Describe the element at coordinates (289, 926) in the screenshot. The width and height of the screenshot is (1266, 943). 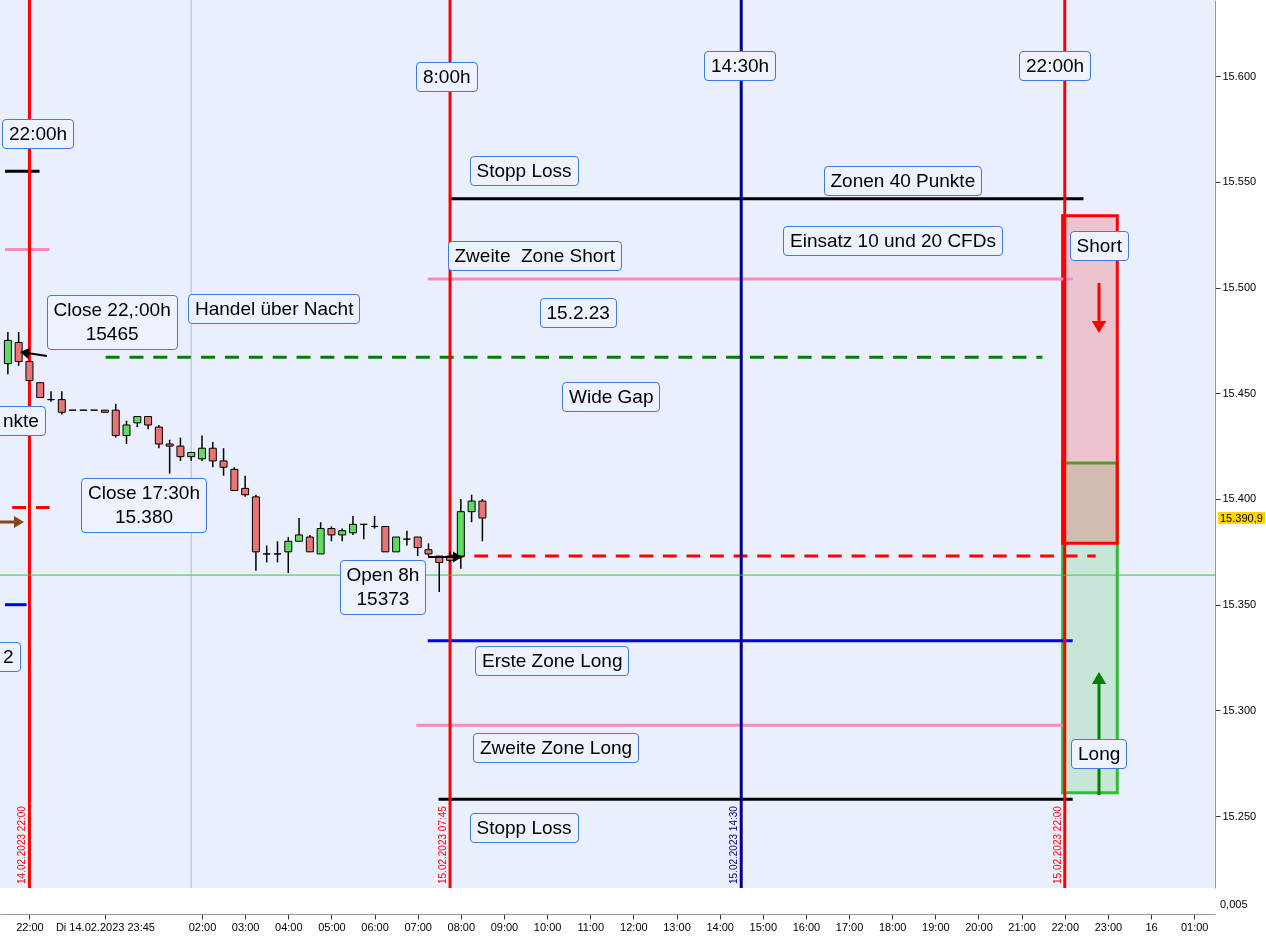
I see `x-tick-label: 04:00` at that location.